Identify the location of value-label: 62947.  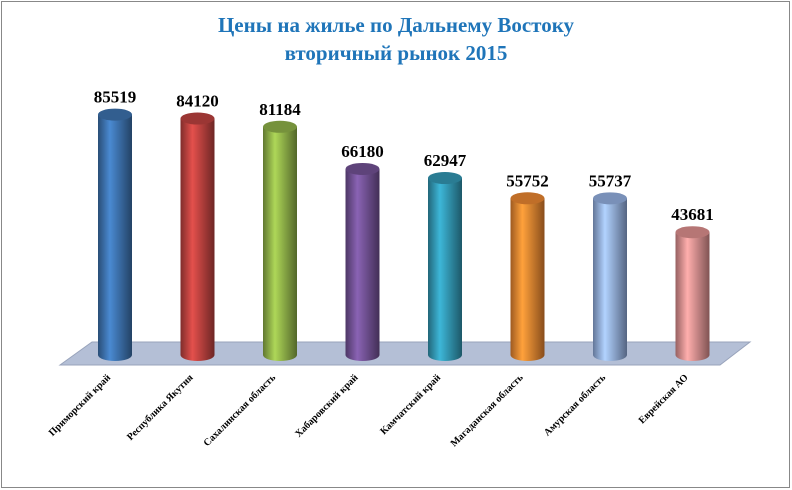
(445, 160).